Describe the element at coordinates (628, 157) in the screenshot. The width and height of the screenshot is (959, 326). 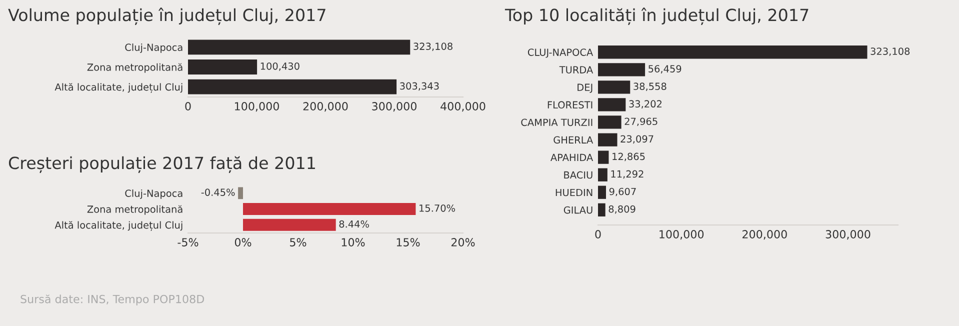
I see `data-label: 12,865` at that location.